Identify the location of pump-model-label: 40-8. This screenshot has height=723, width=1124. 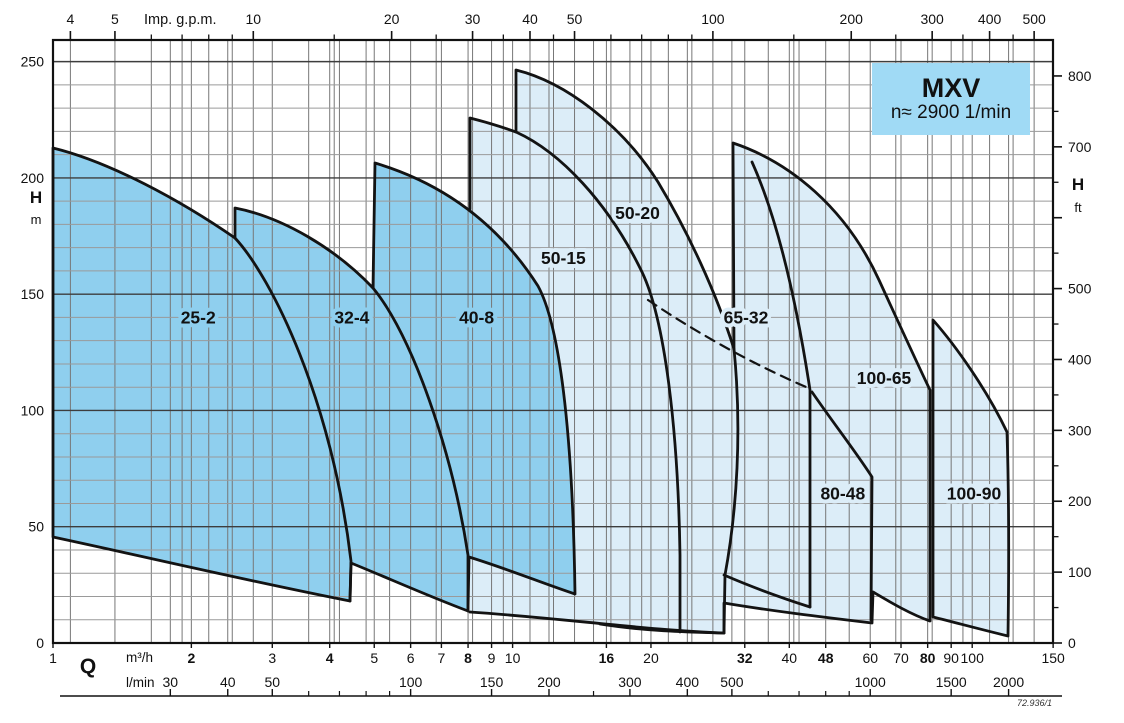
(476, 317).